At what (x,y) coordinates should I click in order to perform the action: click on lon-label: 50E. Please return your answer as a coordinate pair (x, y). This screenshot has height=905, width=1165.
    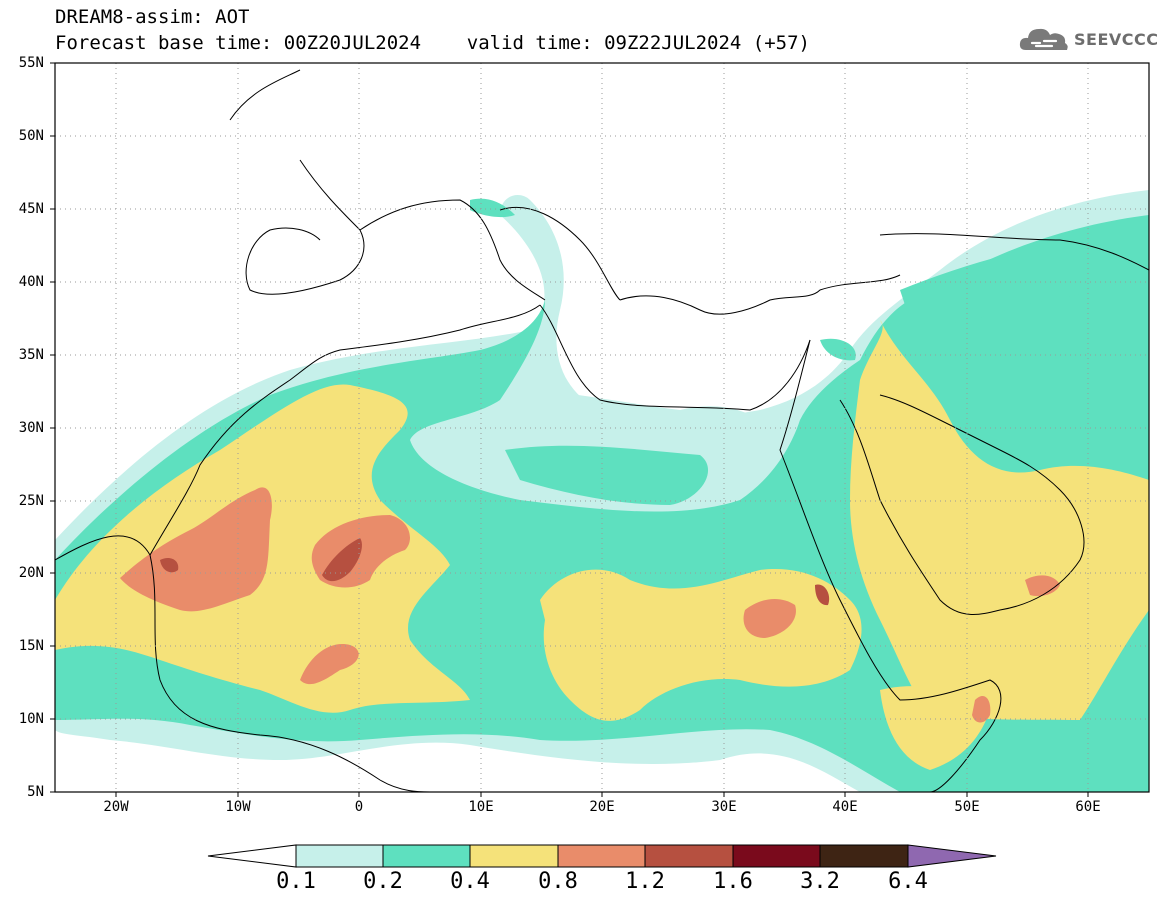
    Looking at the image, I should click on (967, 807).